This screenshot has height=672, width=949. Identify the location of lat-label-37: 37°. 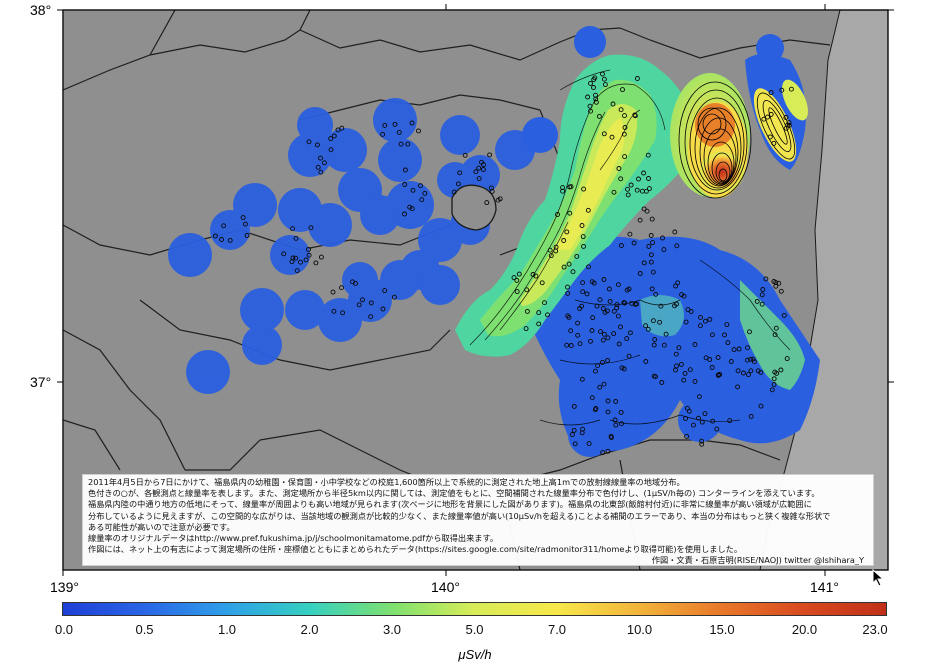
(40, 382).